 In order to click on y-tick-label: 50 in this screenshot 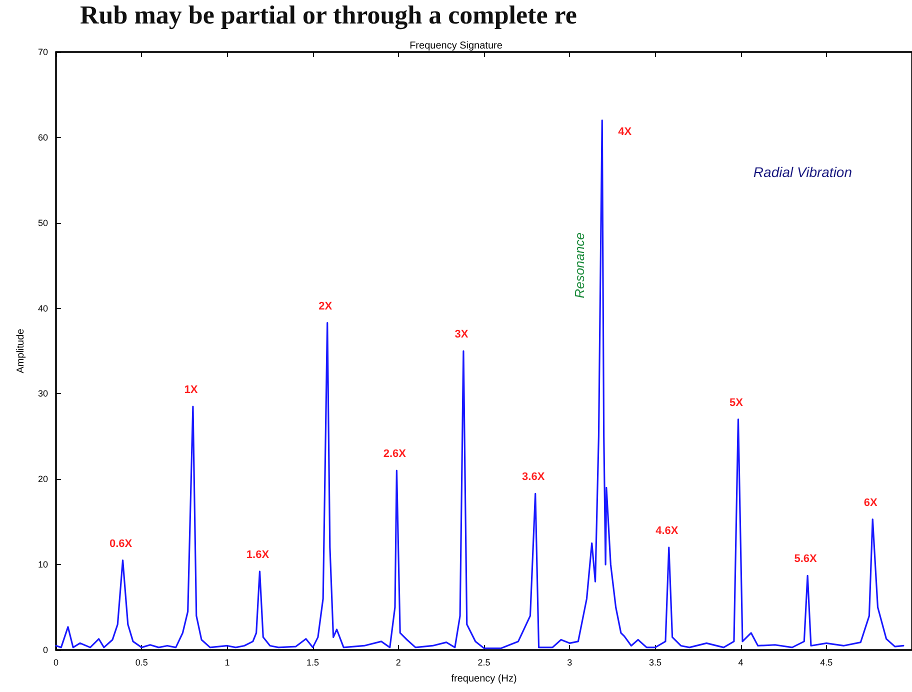, I will do `click(43, 223)`.